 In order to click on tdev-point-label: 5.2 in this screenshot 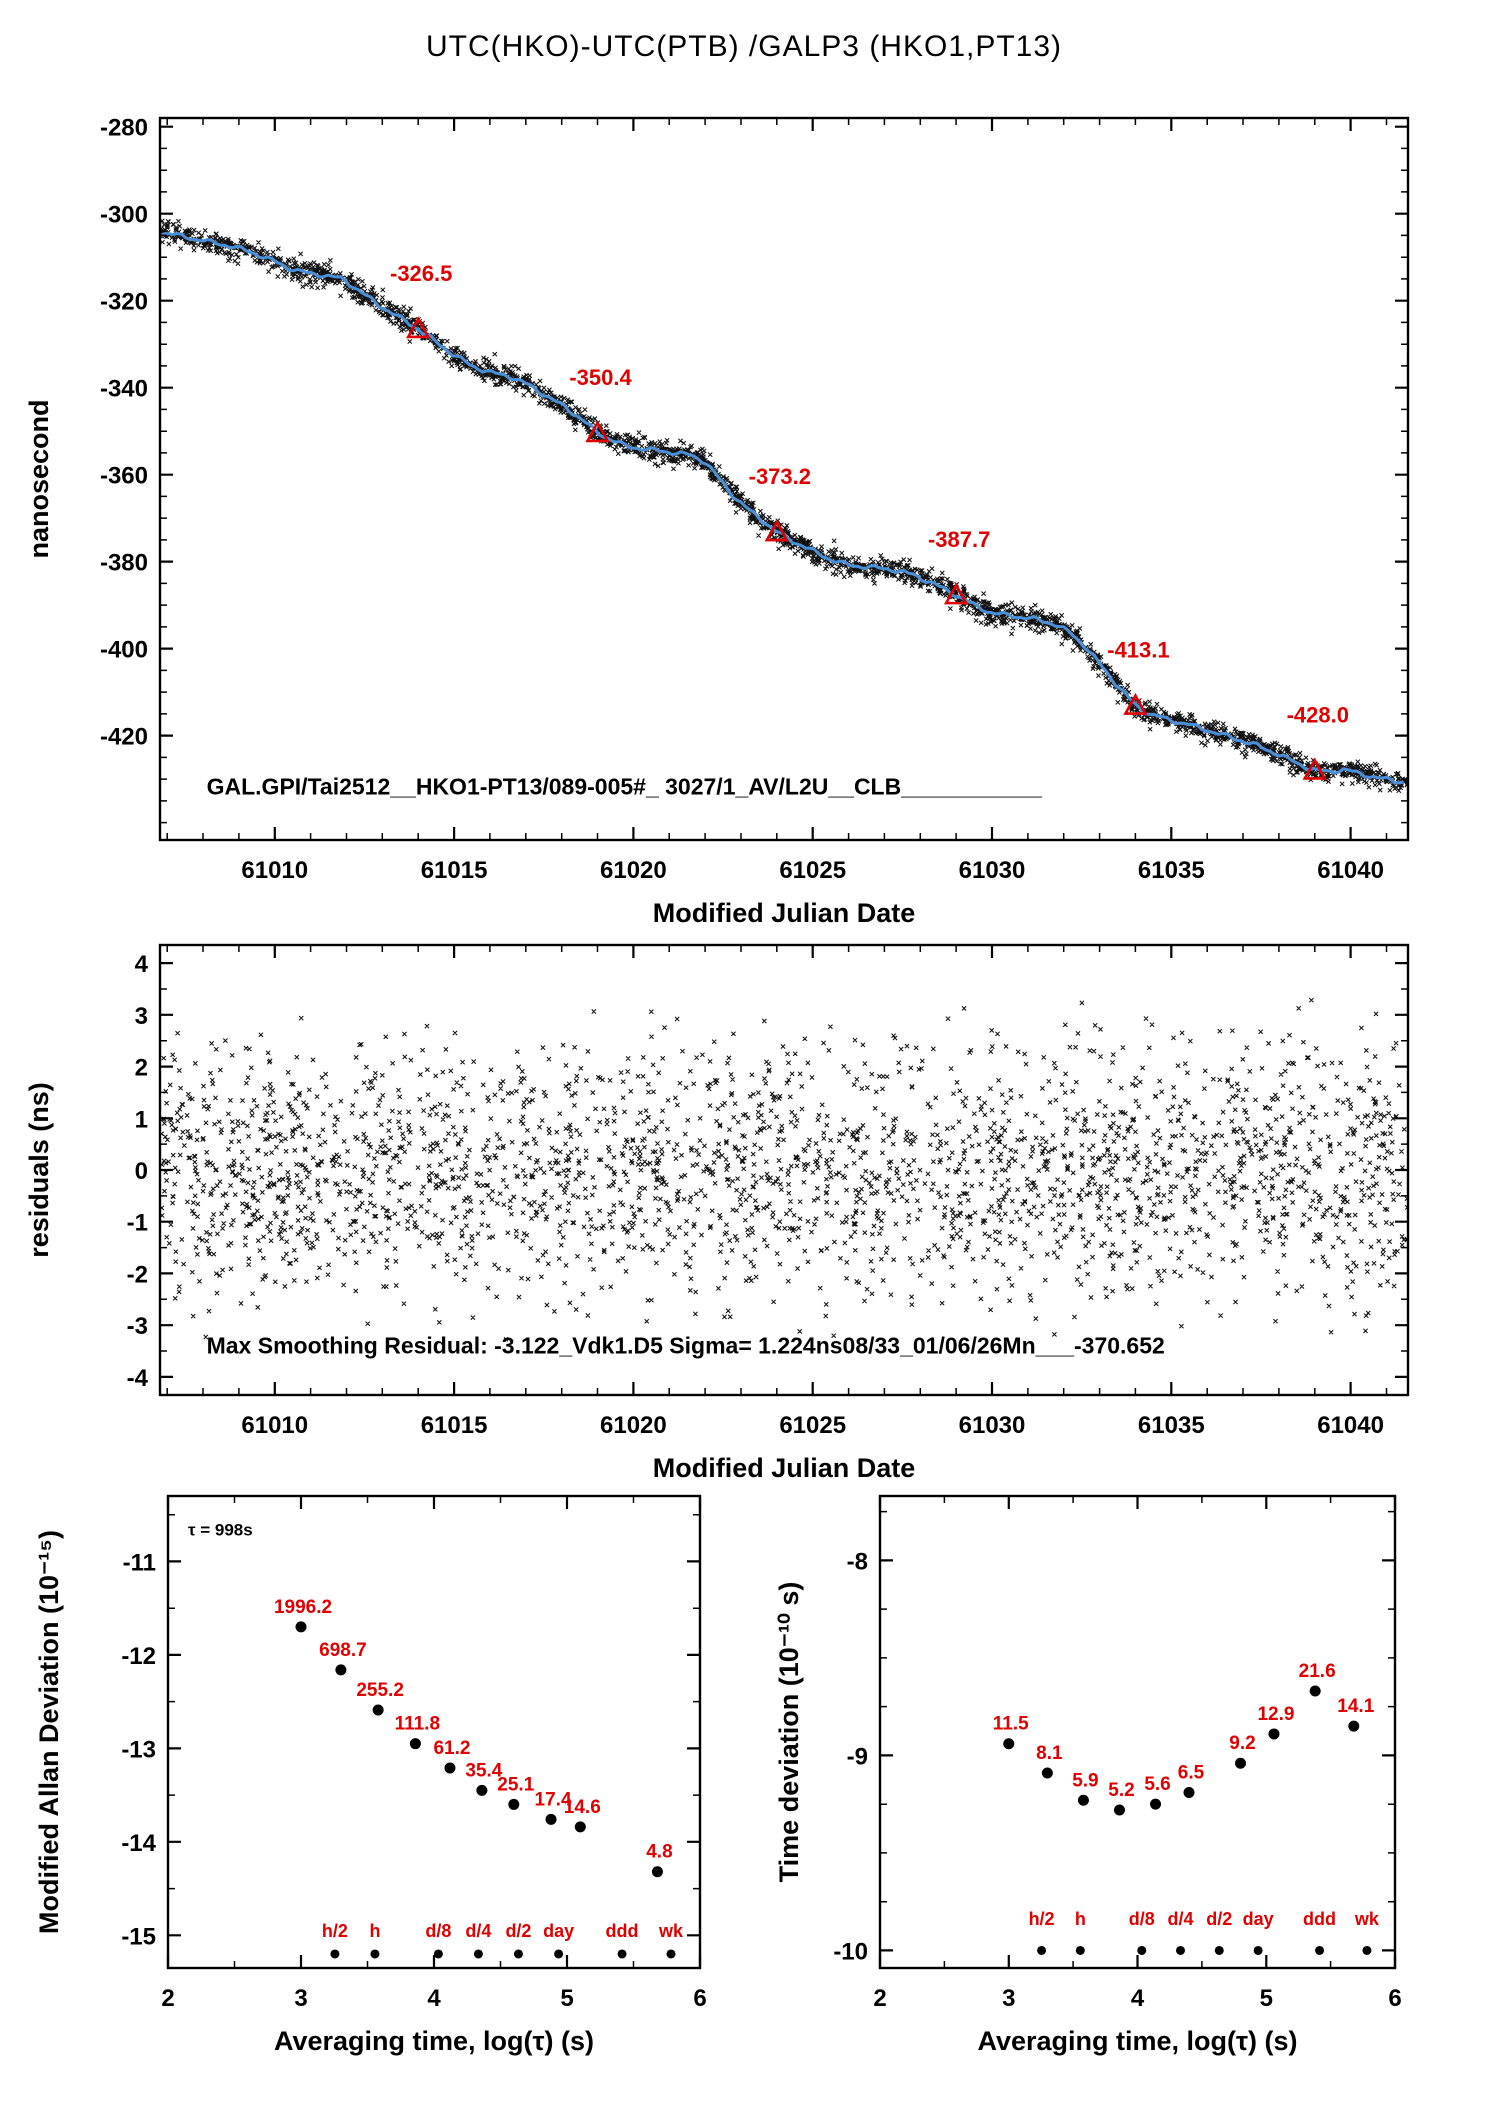, I will do `click(1121, 1790)`.